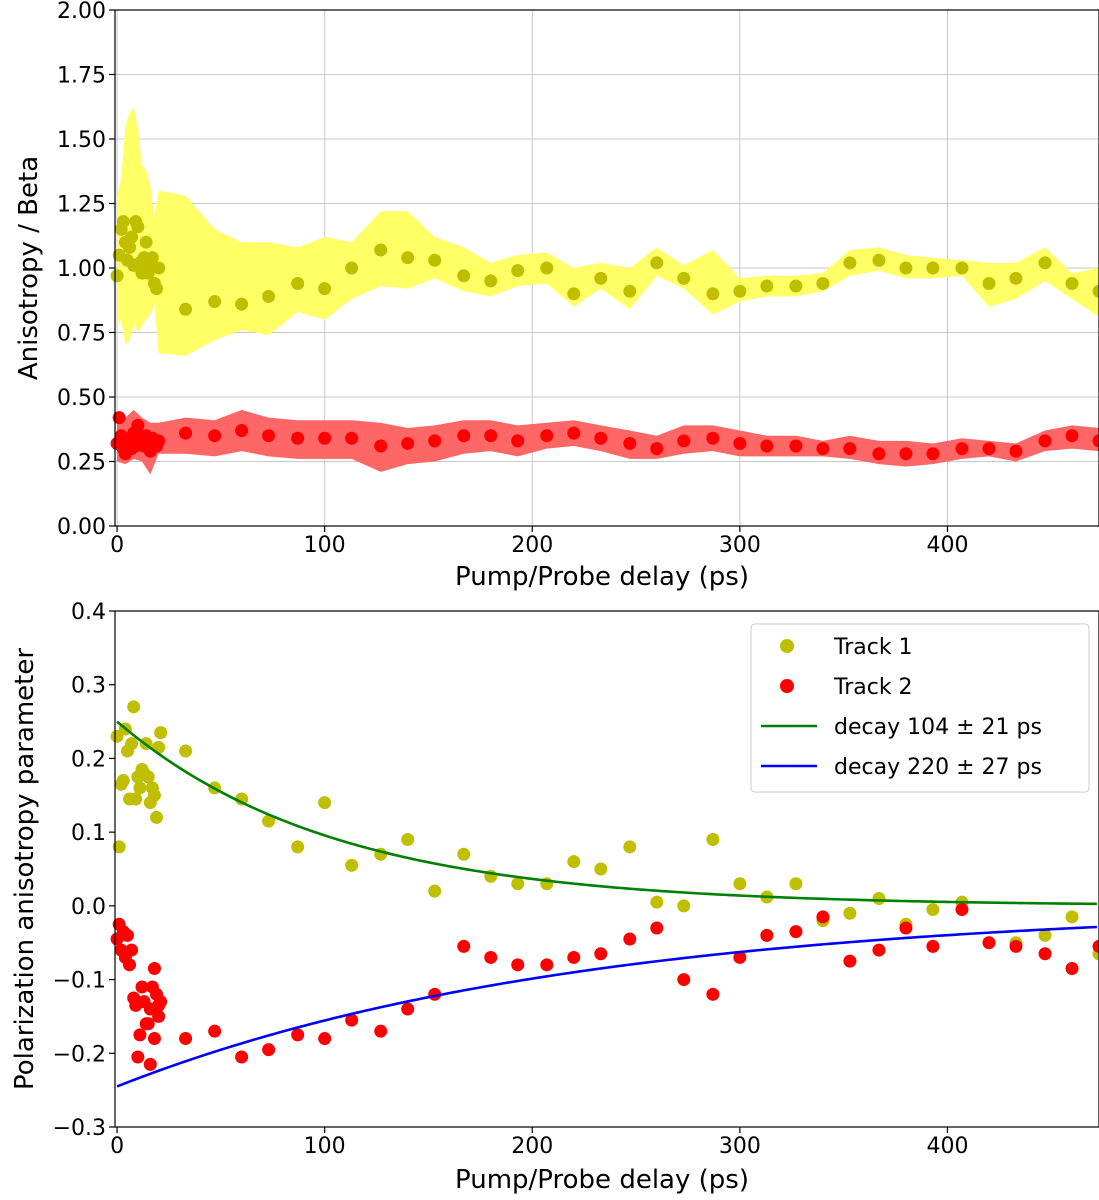 The height and width of the screenshot is (1200, 1099). I want to click on y-tick-label: 0.00, so click(81, 527).